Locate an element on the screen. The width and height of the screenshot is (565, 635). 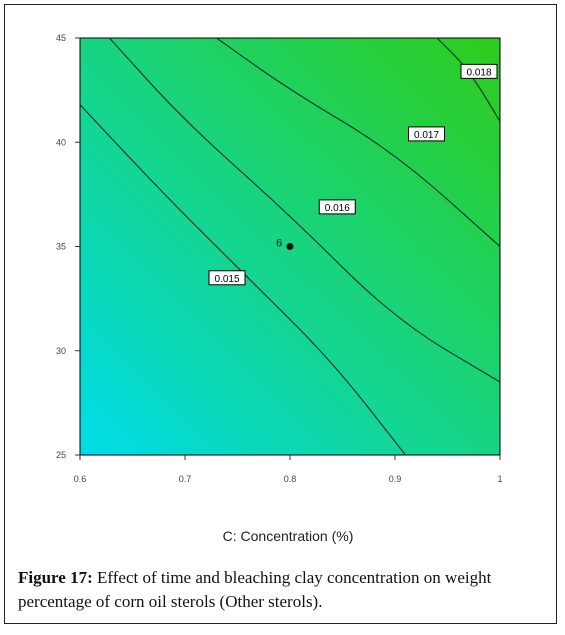
x-tick-label: 0.9 is located at coordinates (395, 479).